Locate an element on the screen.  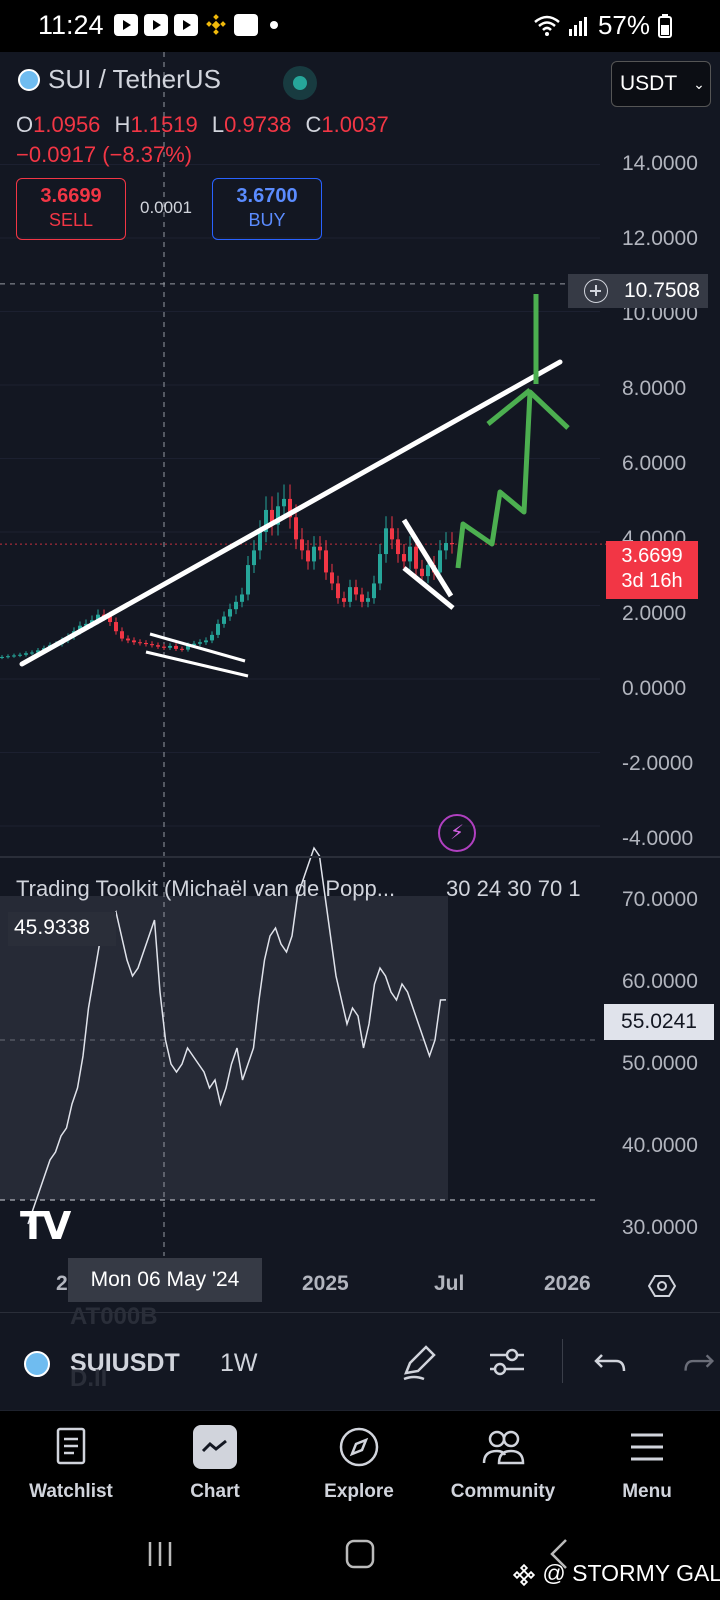
hamburger-menu-icon is located at coordinates (647, 1447).